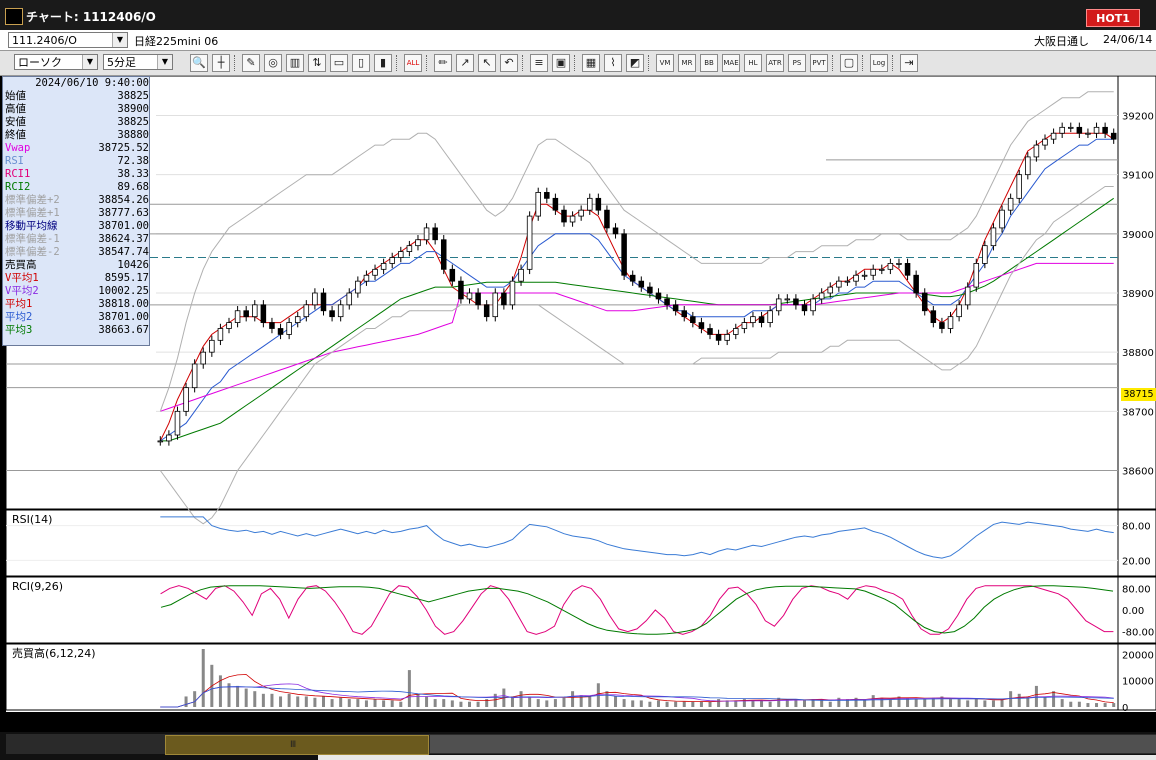  Describe the element at coordinates (361, 63) in the screenshot. I see `candle-icon: ▯` at that location.